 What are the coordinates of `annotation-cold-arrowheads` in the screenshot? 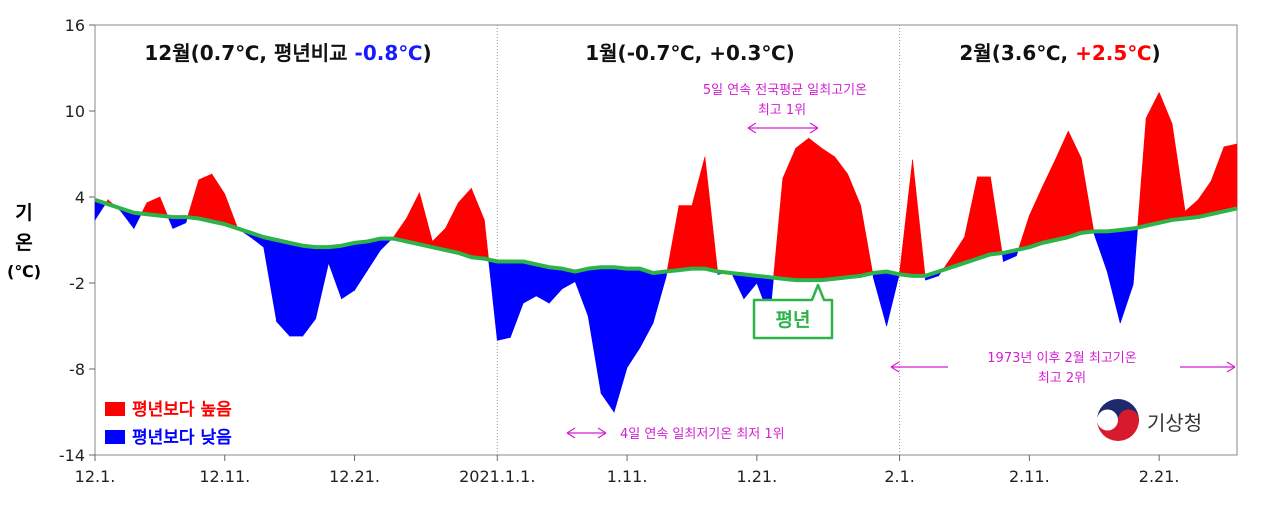 It's located at (586, 433).